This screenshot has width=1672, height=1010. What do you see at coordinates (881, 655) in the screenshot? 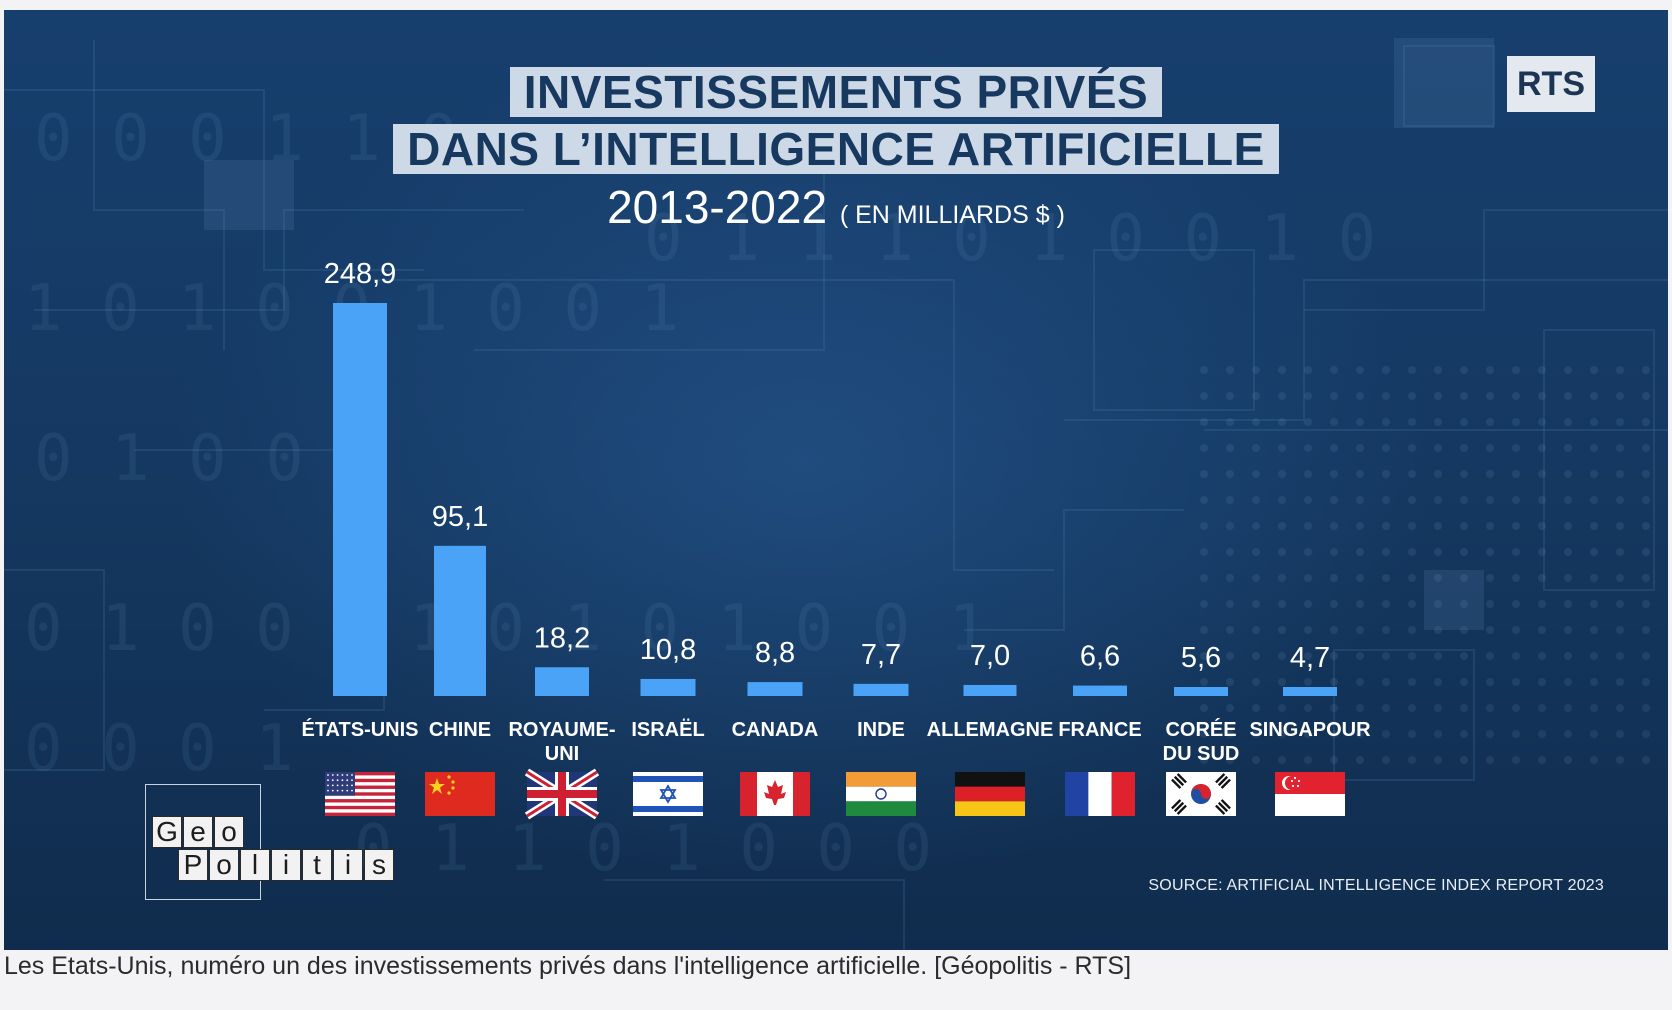
I see `value-label: 7,7` at bounding box center [881, 655].